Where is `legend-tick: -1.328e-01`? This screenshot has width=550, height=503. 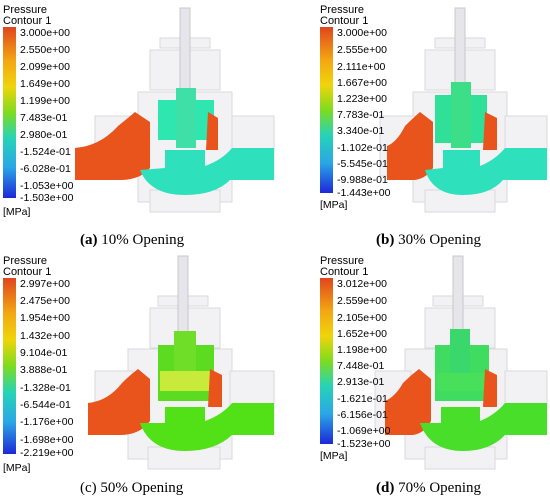 legend-tick: -1.328e-01 is located at coordinates (45, 388).